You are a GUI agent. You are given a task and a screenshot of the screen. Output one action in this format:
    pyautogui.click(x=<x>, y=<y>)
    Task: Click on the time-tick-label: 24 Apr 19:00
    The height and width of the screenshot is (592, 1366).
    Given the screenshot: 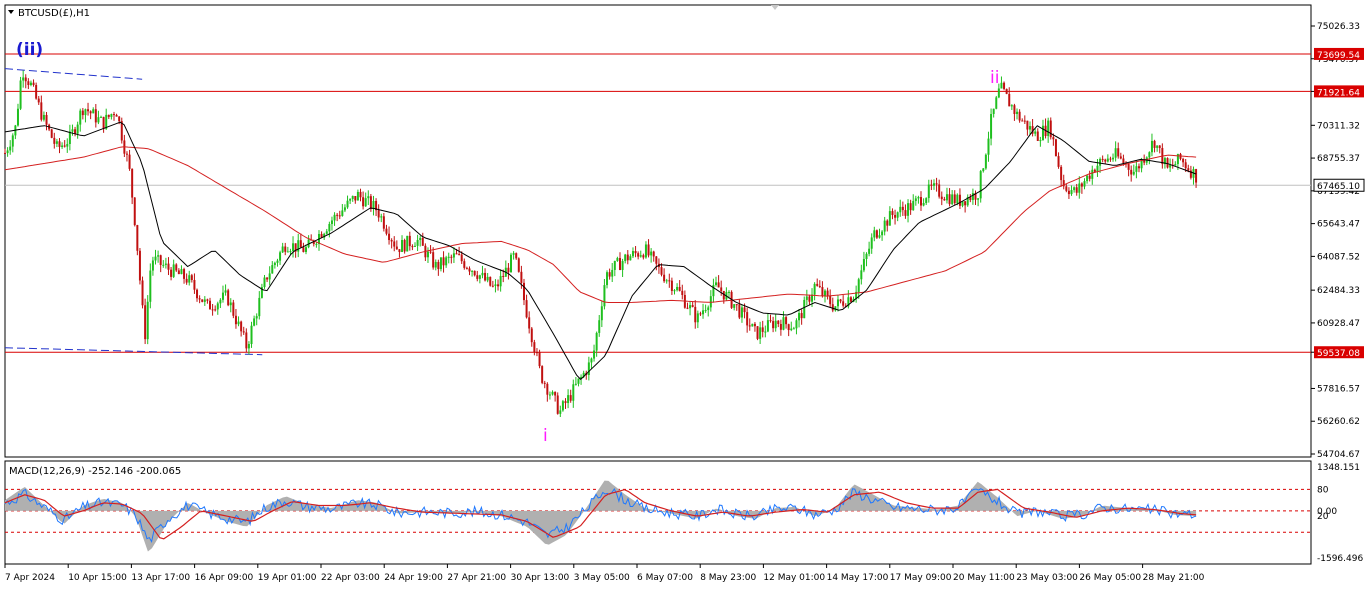 What is the action you would take?
    pyautogui.click(x=413, y=578)
    